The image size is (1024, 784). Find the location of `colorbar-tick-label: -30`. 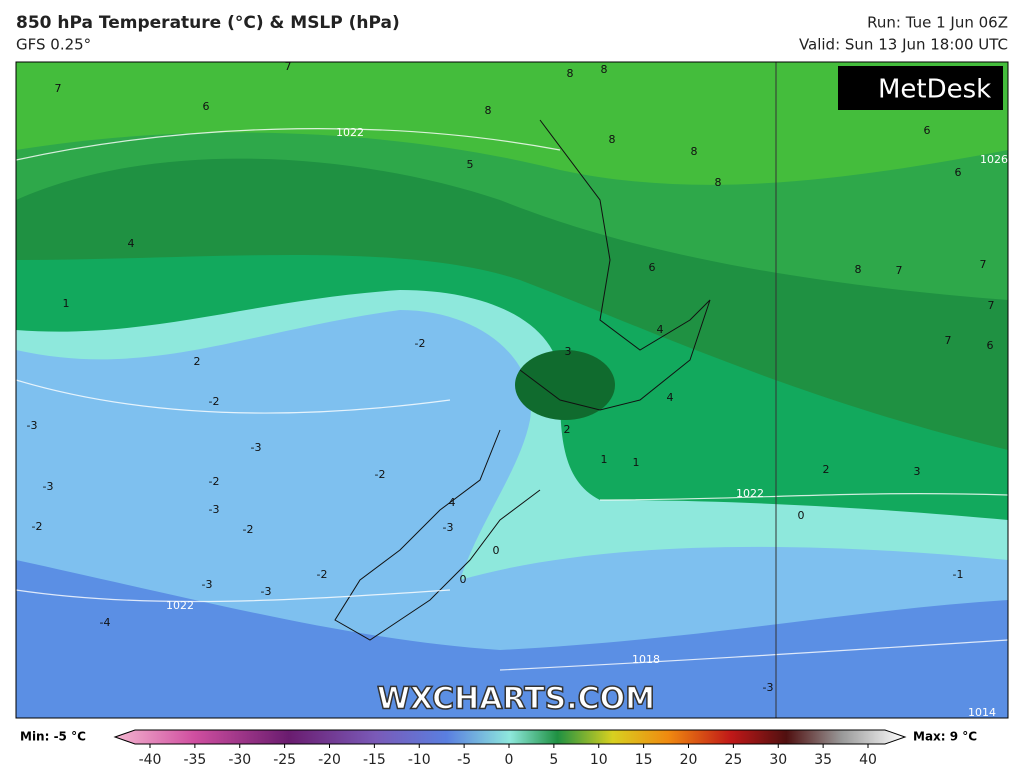

colorbar-tick-label: -30 is located at coordinates (239, 760).